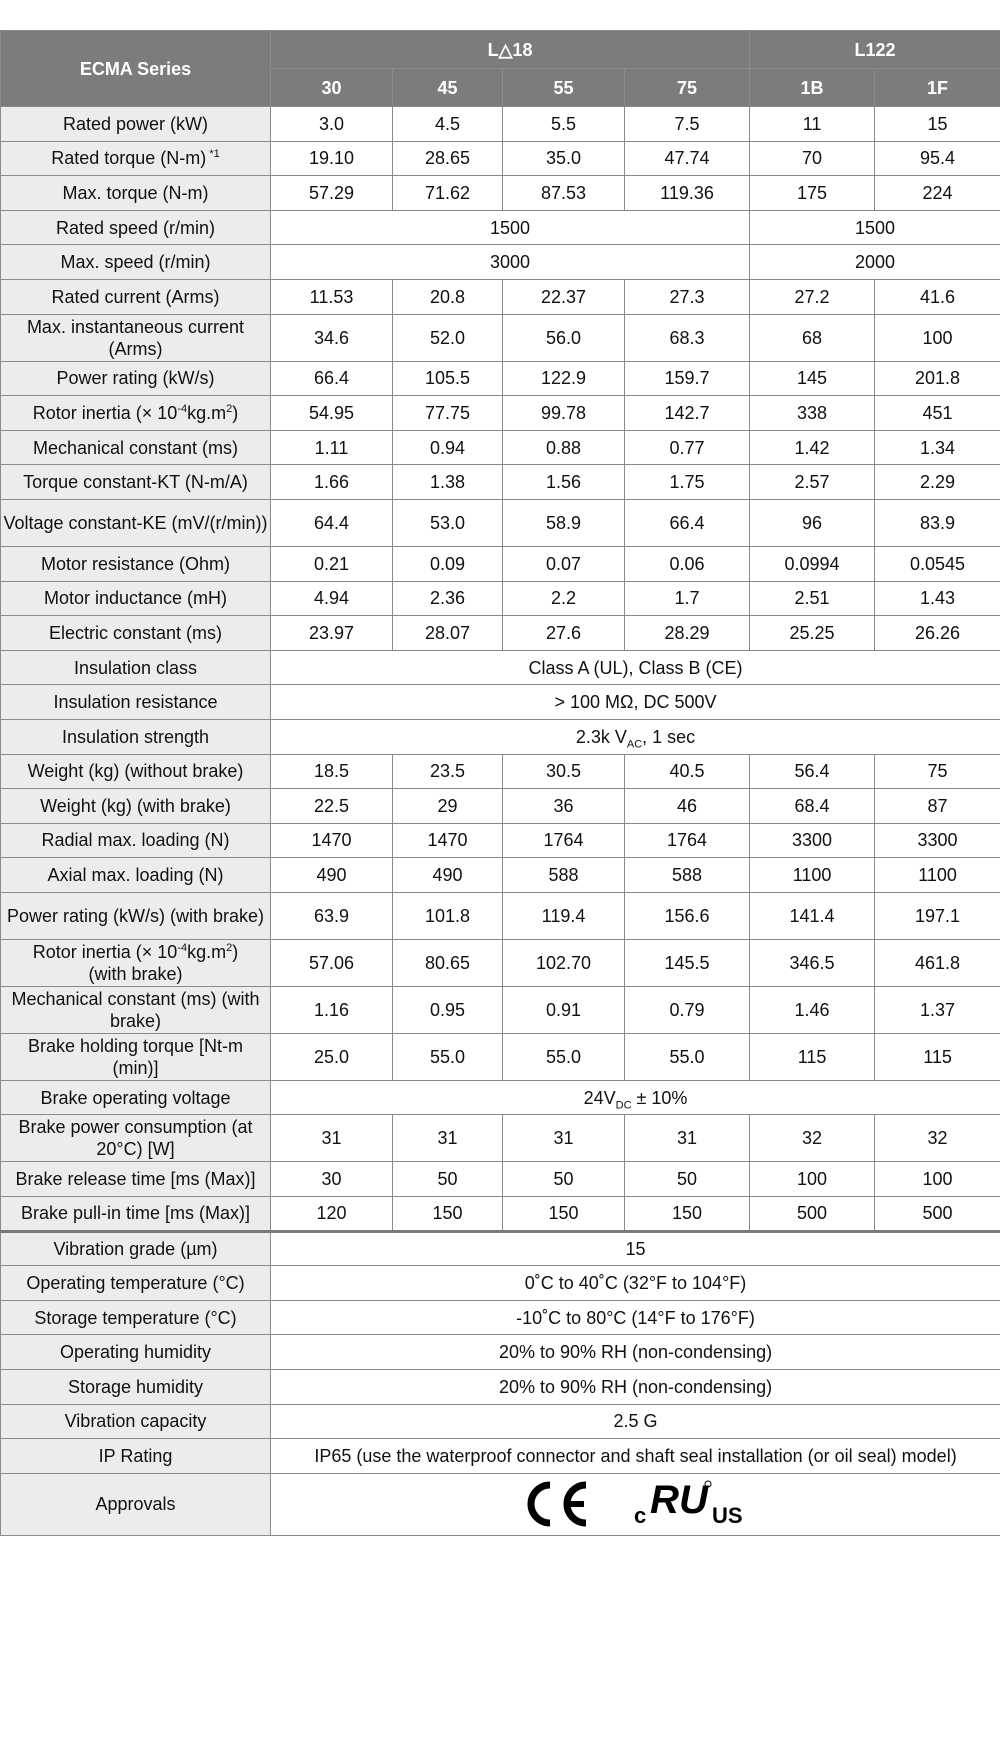 Image resolution: width=1000 pixels, height=1762 pixels. Describe the element at coordinates (510, 262) in the screenshot. I see `group-value-cell: 3000` at that location.